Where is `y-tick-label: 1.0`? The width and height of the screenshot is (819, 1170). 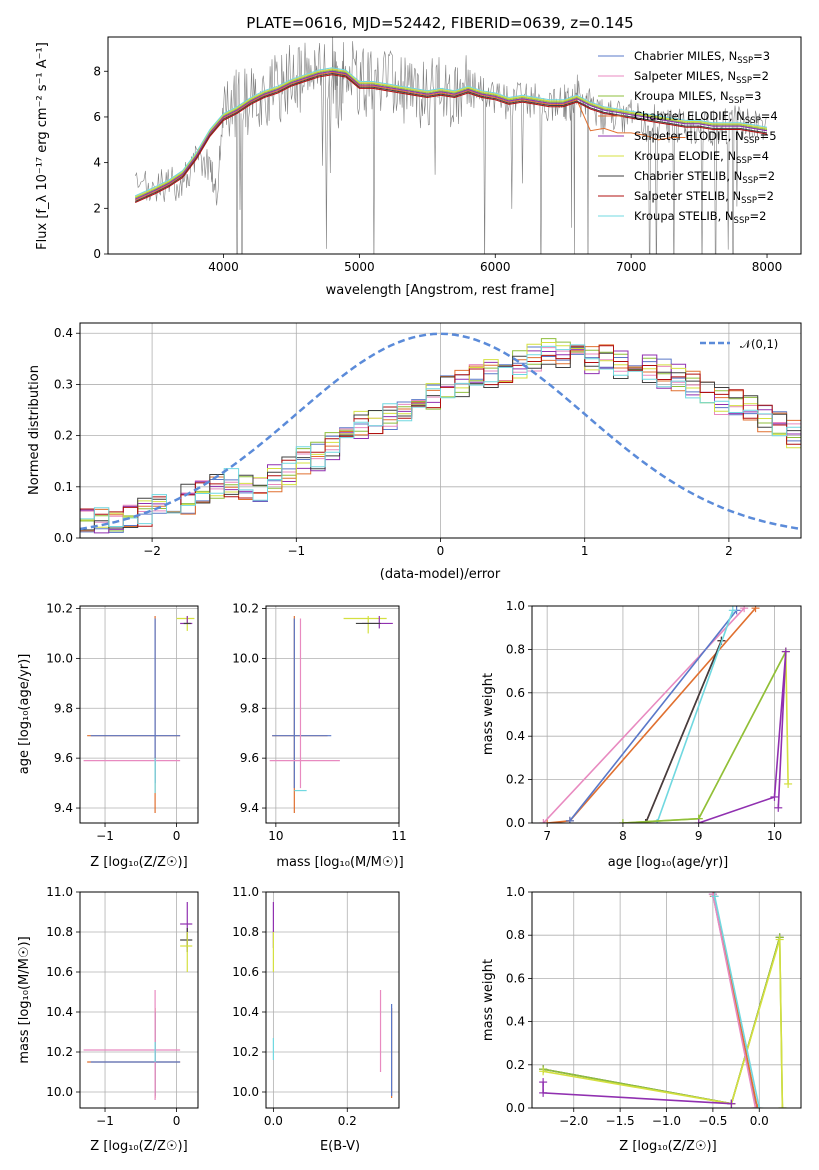 y-tick-label: 1.0 is located at coordinates (515, 606).